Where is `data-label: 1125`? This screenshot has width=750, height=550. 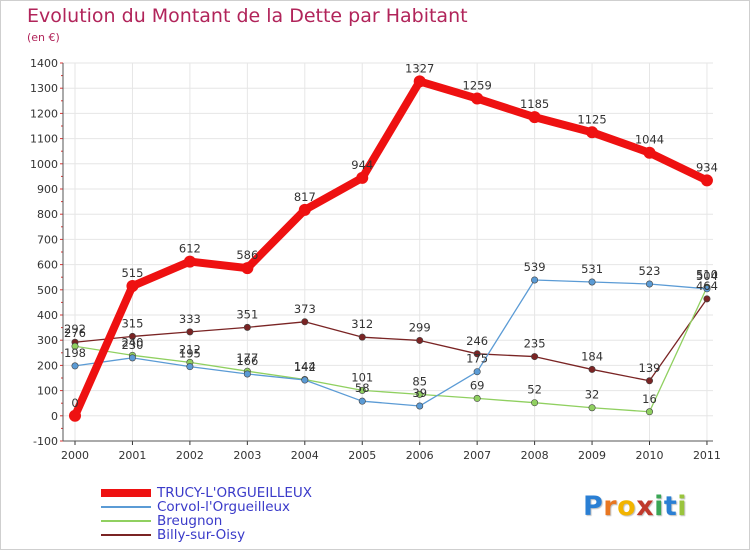 data-label: 1125 is located at coordinates (591, 119).